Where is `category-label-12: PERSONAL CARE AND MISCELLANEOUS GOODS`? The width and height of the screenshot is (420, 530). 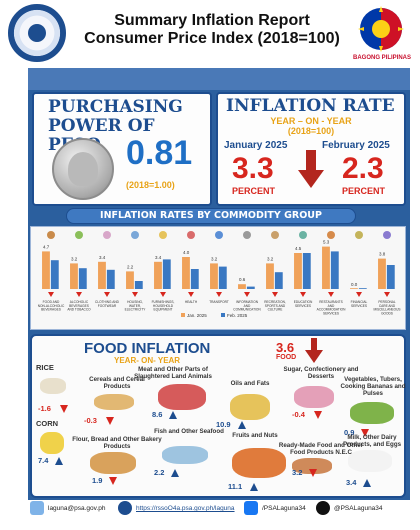 category-label-12: PERSONAL CARE AND MISCELLANEOUS GOODS is located at coordinates (386, 307).